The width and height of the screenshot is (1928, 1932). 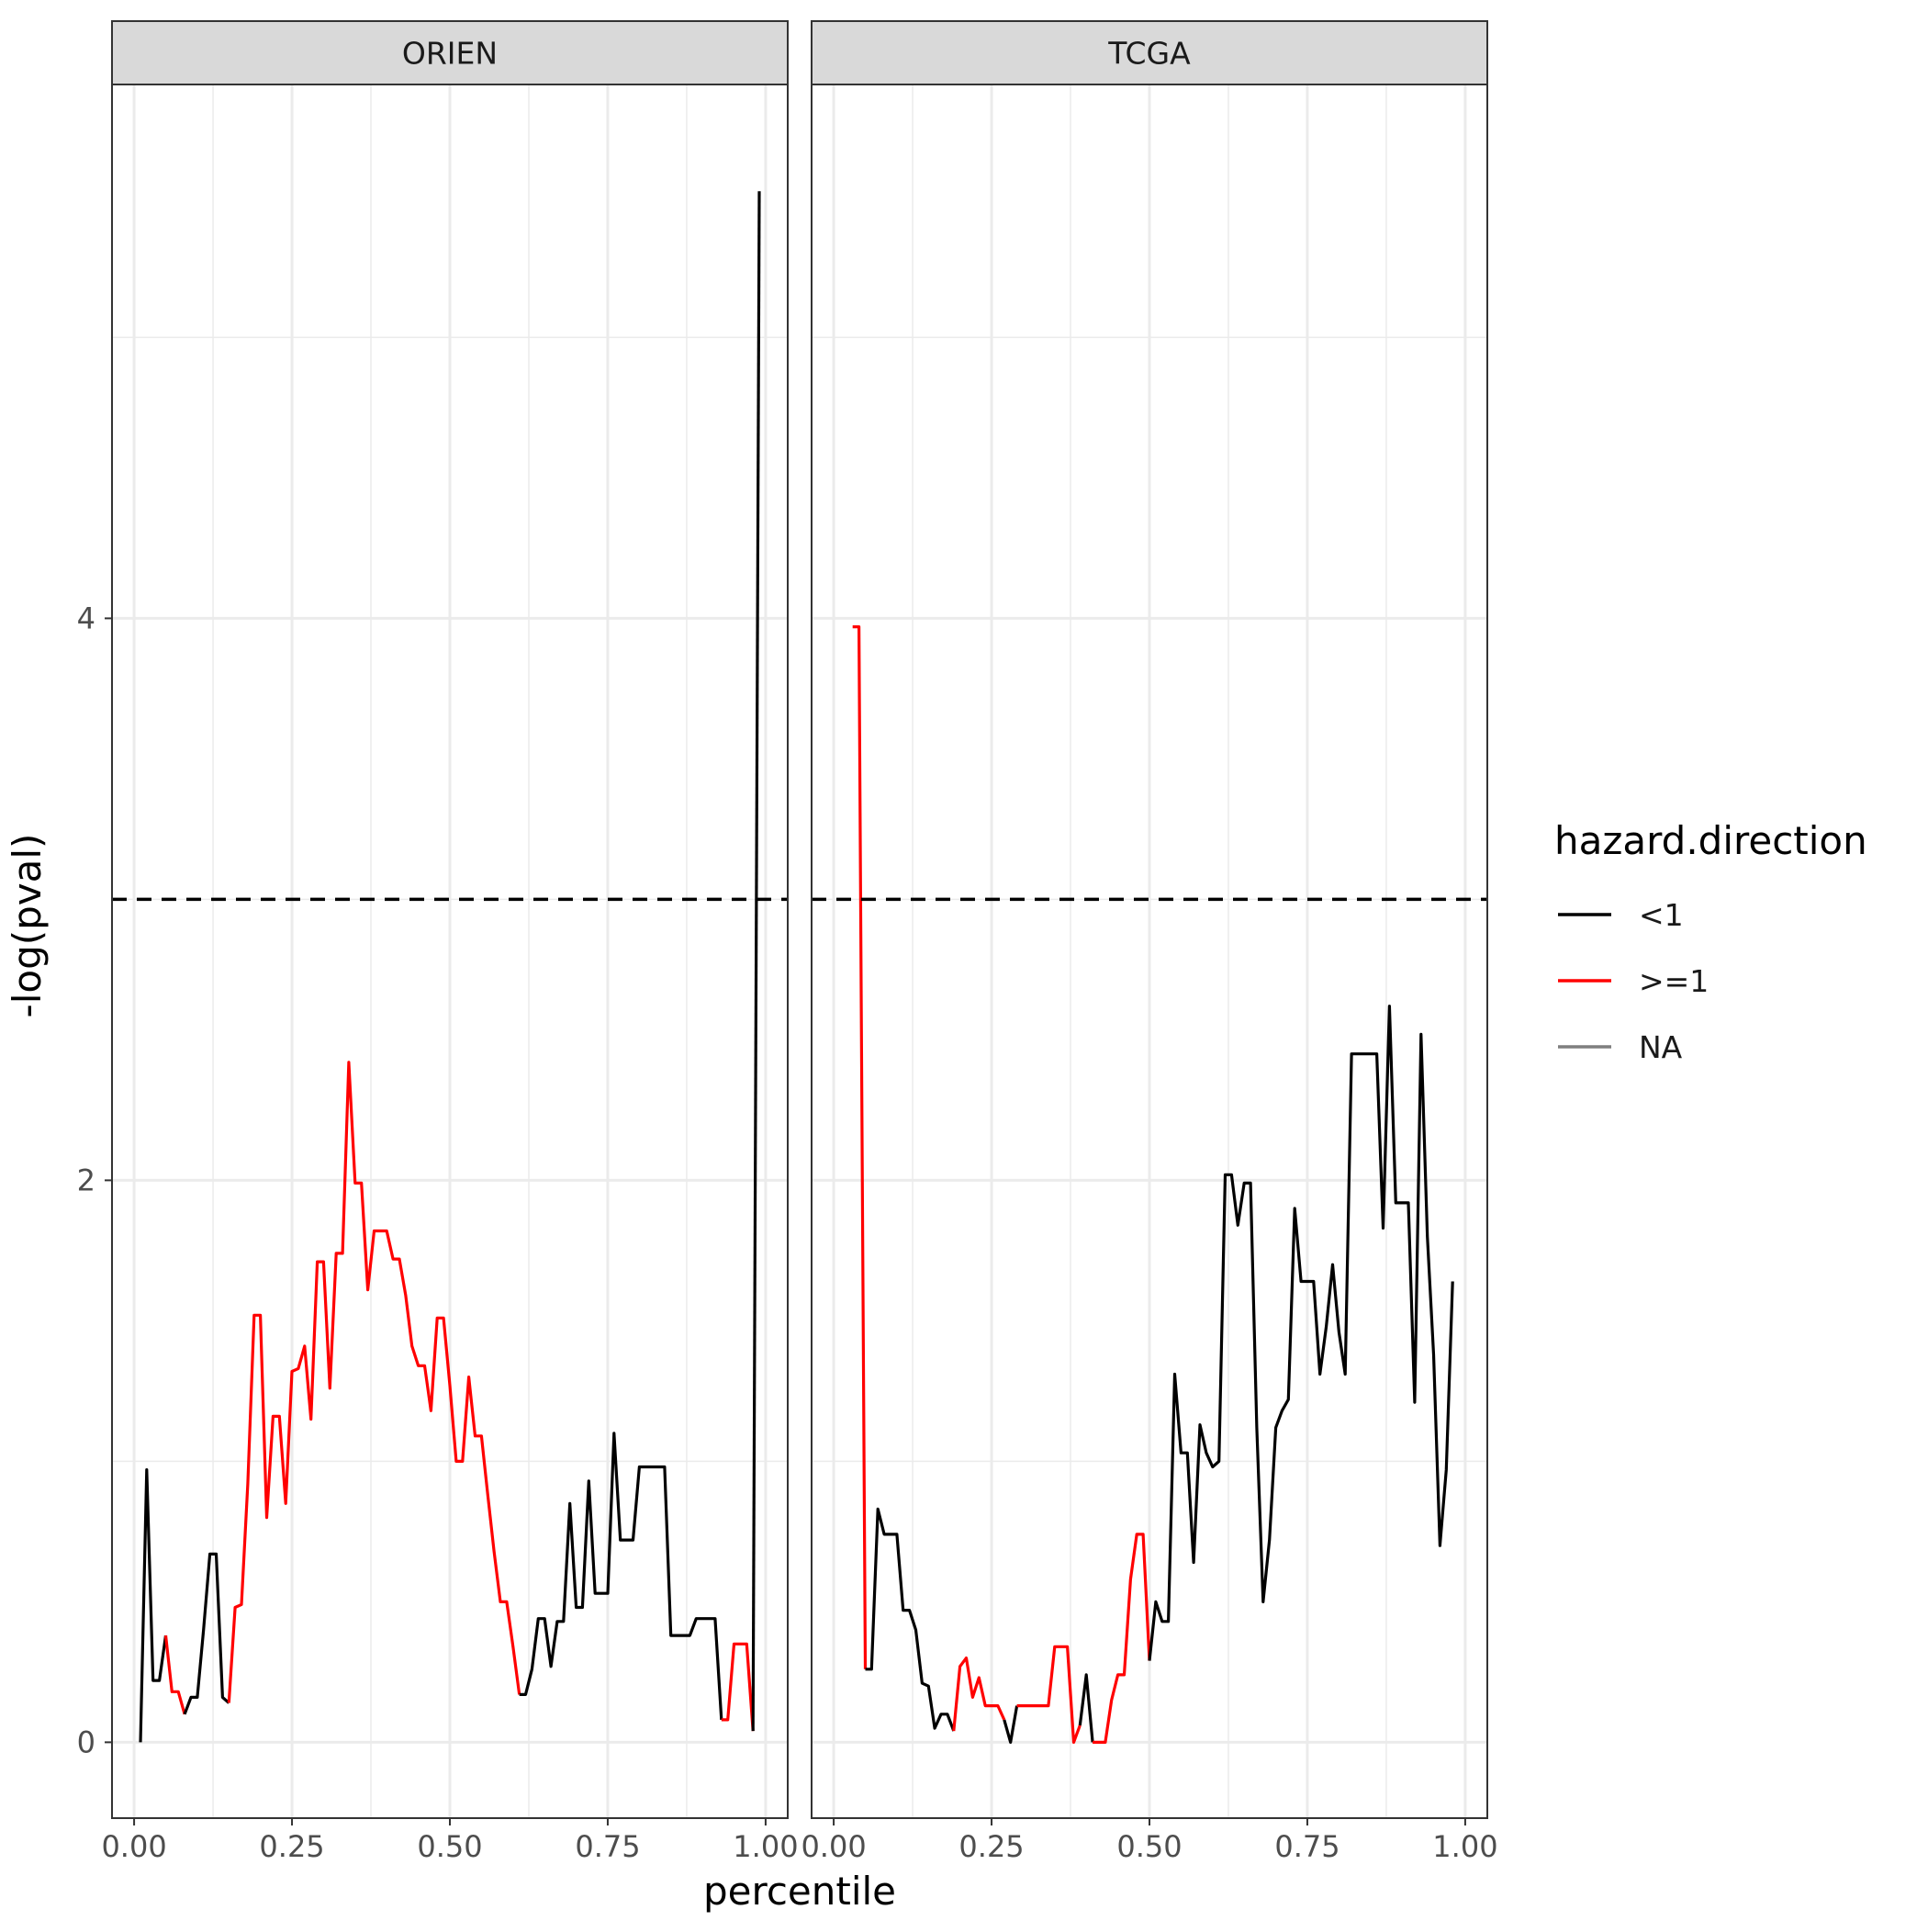 I want to click on y-tick-label: 4, so click(x=86, y=618).